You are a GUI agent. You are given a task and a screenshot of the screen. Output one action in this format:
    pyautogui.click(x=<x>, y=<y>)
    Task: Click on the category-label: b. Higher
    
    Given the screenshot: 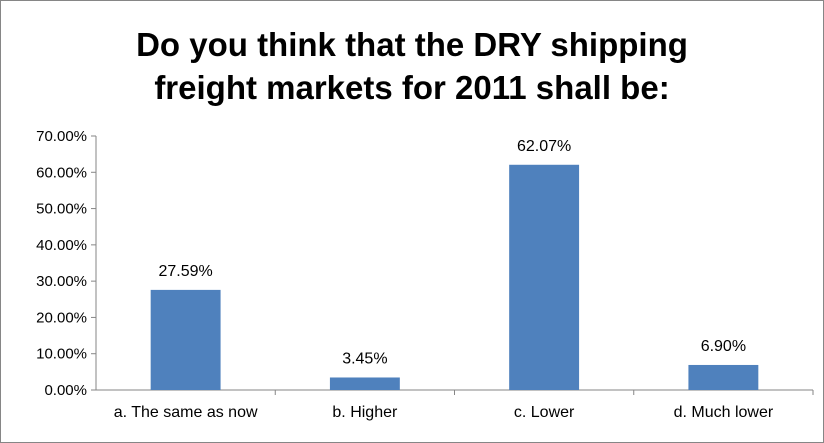 What is the action you would take?
    pyautogui.click(x=365, y=412)
    